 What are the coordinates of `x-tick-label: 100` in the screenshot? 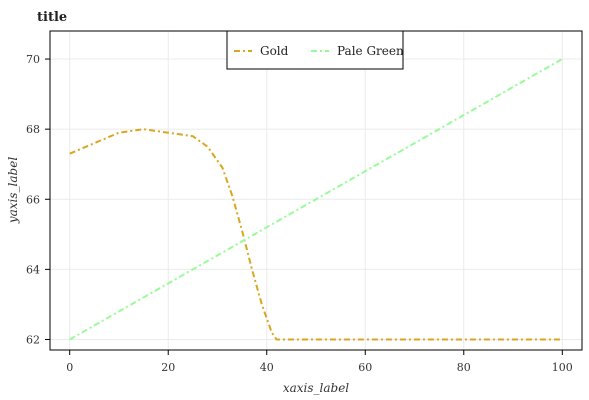 It's located at (562, 367).